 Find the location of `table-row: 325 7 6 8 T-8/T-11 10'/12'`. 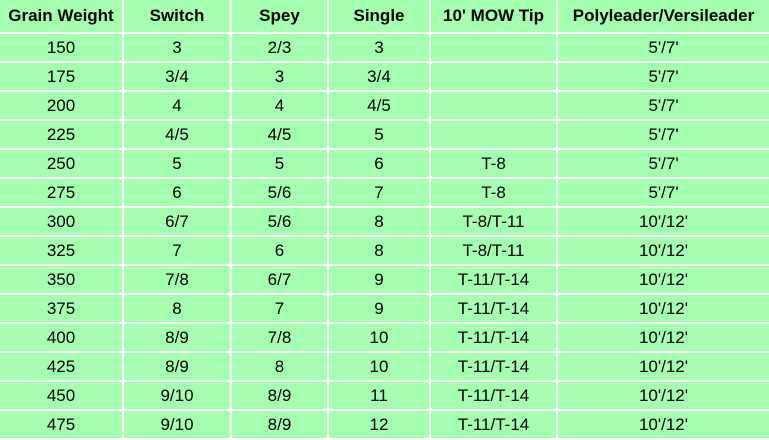

table-row: 325 7 6 8 T-8/T-11 10'/12' is located at coordinates (384, 251).